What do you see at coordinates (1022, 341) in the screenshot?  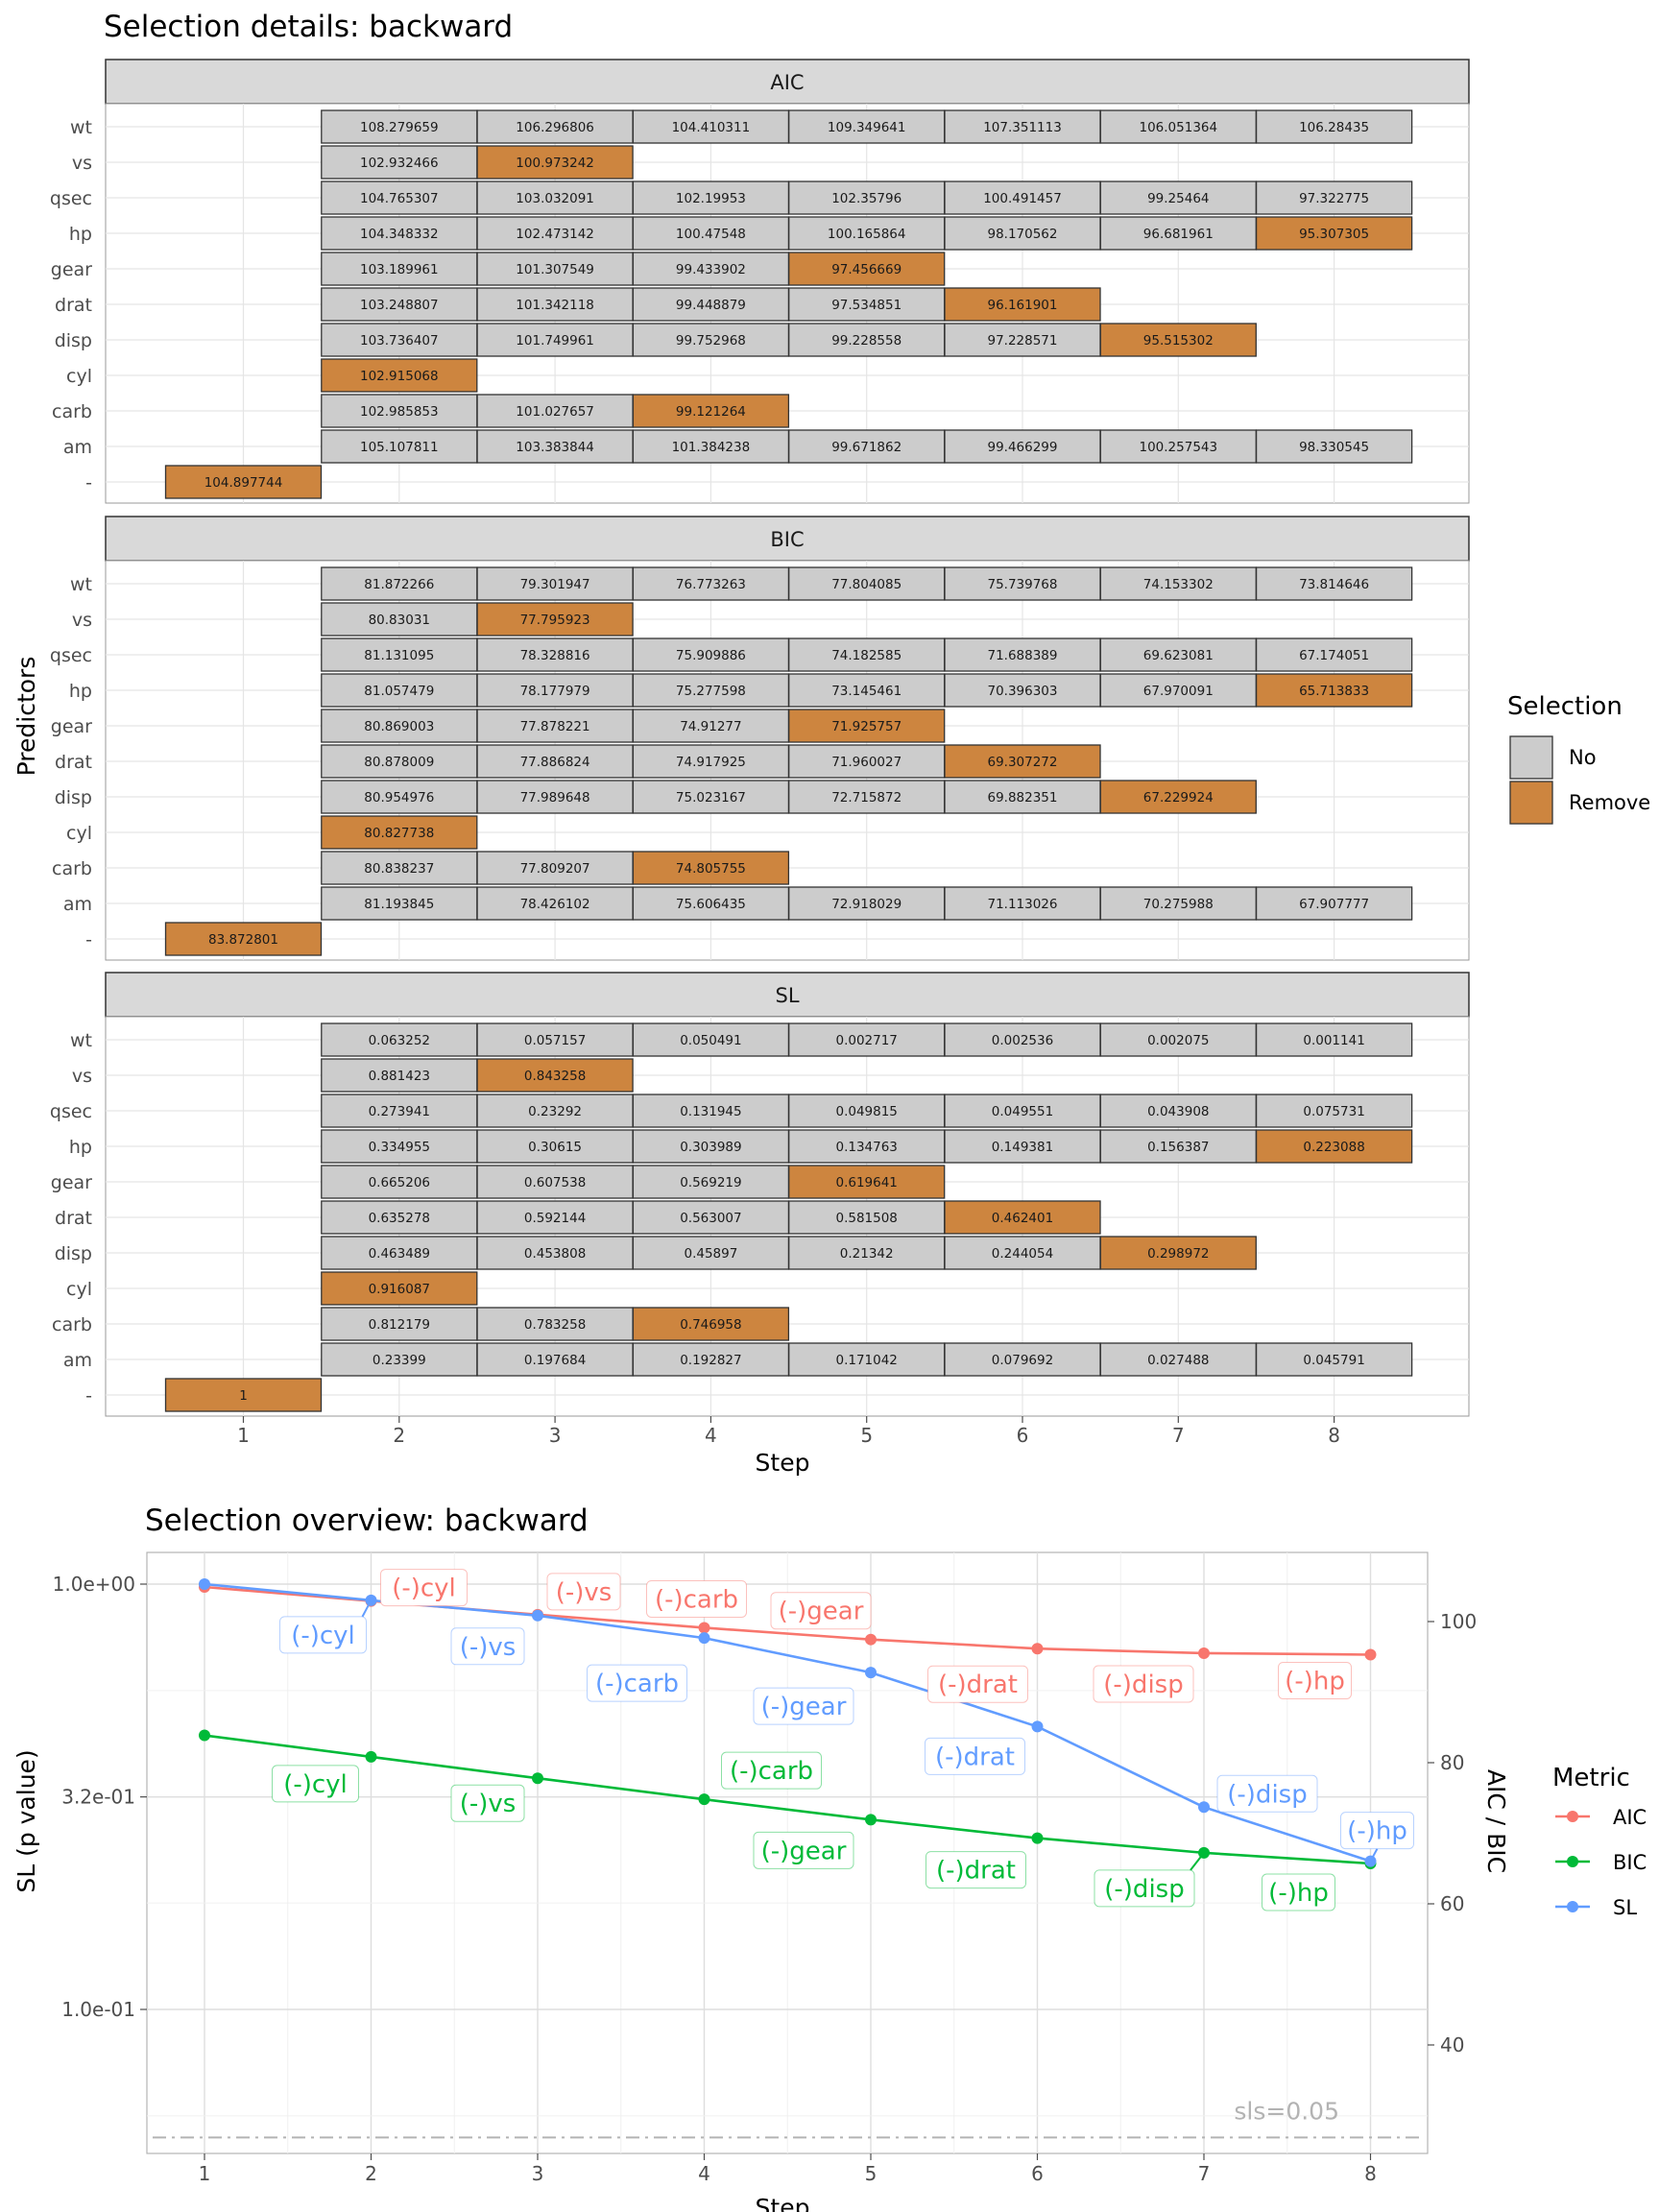 I see `cell-value: 97.228571` at bounding box center [1022, 341].